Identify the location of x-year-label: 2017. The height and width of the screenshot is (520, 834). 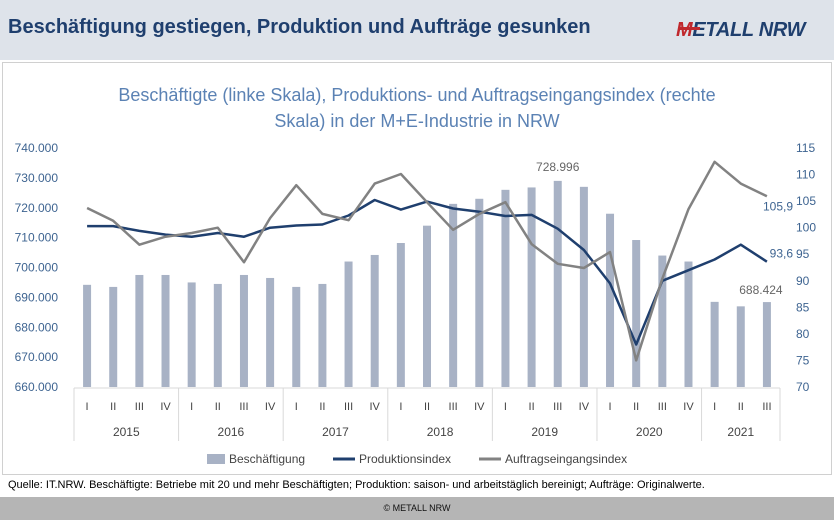
(335, 432).